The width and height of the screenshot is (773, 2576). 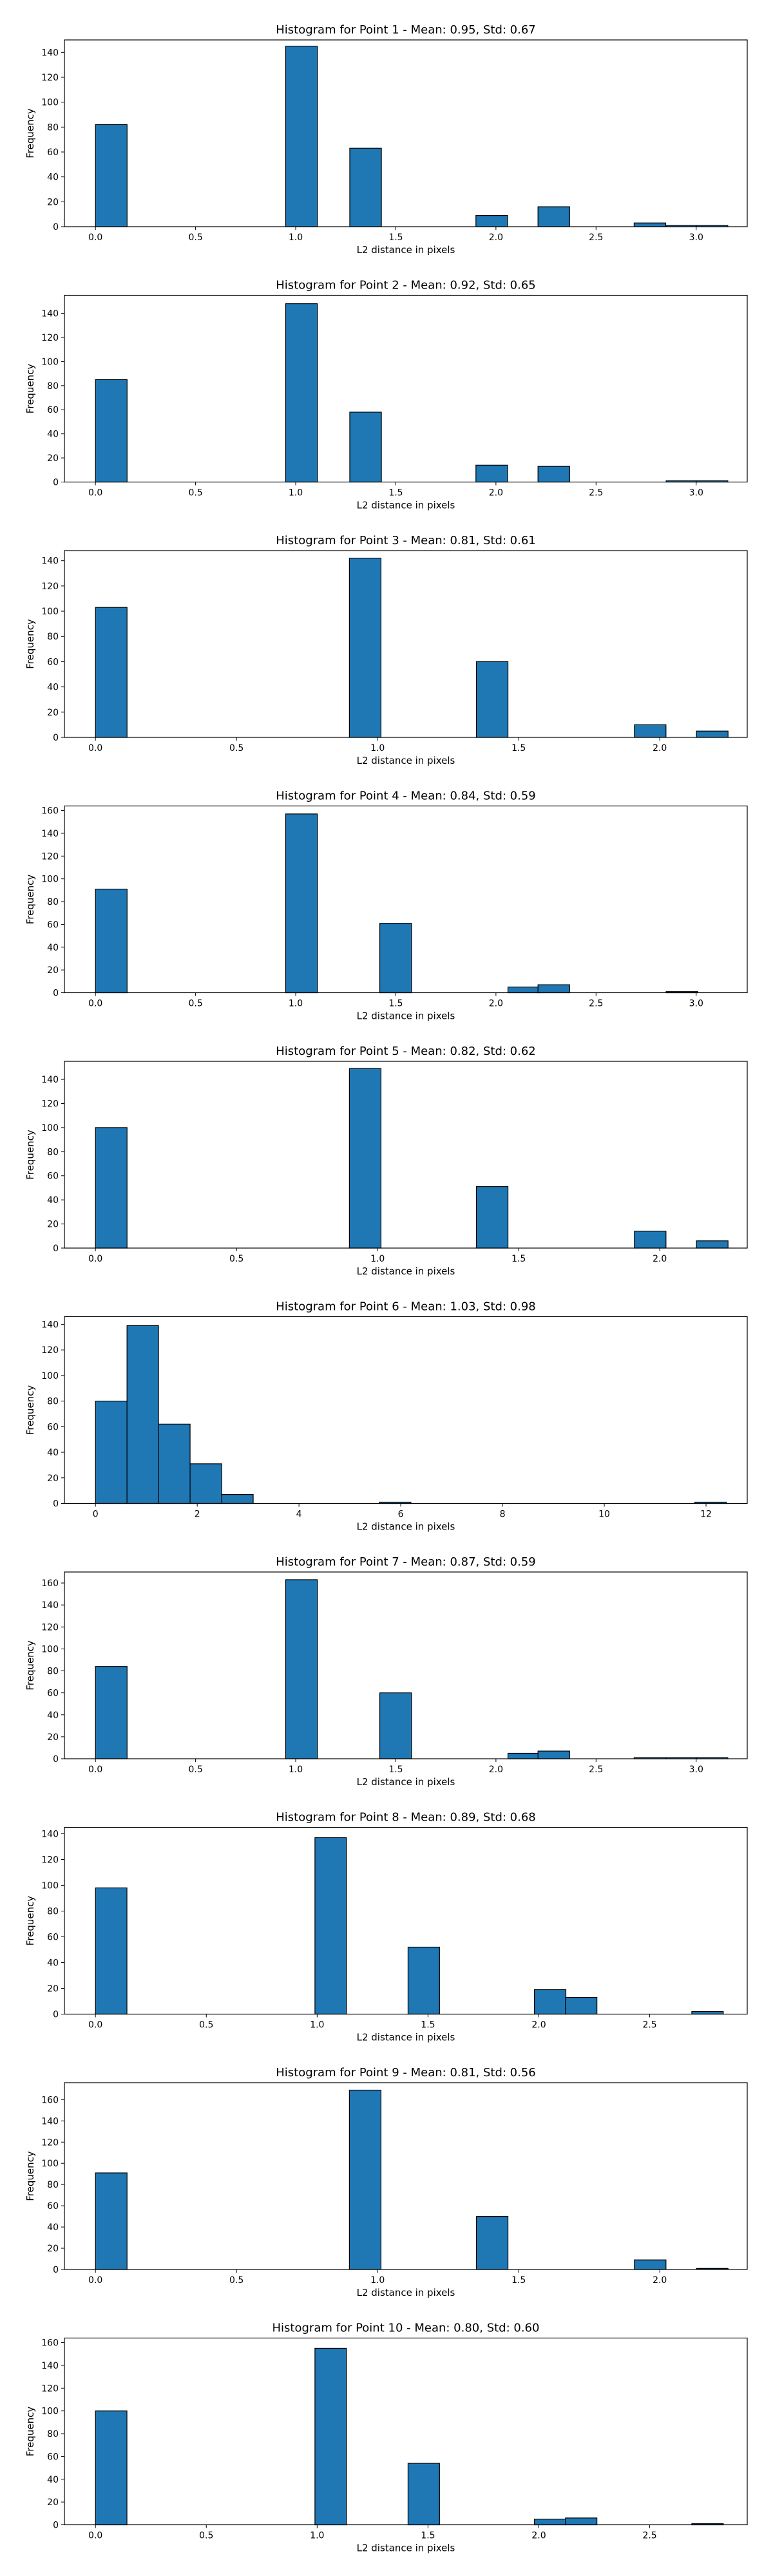 What do you see at coordinates (50, 812) in the screenshot?
I see `y-tick-label: 160` at bounding box center [50, 812].